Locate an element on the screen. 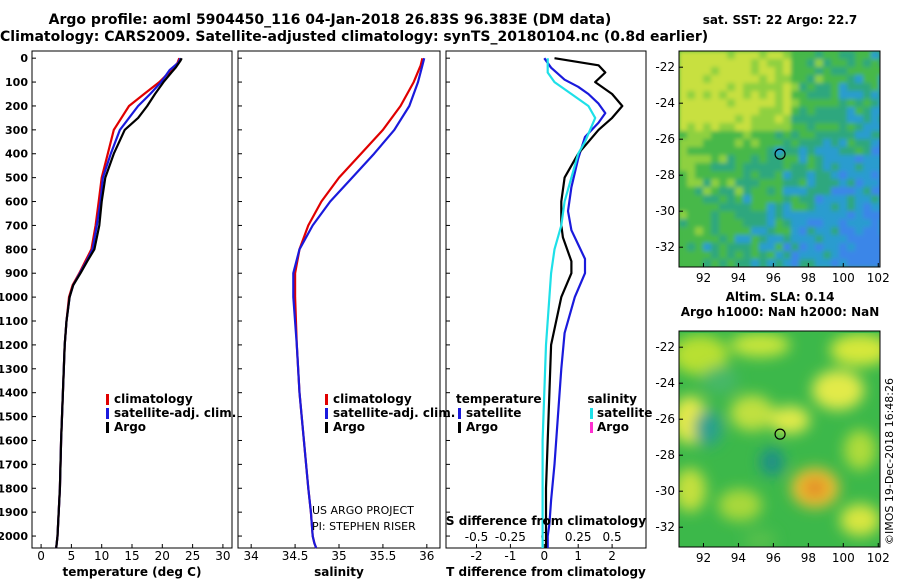 The image size is (900, 580). difference-top-label: S difference from climatology is located at coordinates (546, 521).